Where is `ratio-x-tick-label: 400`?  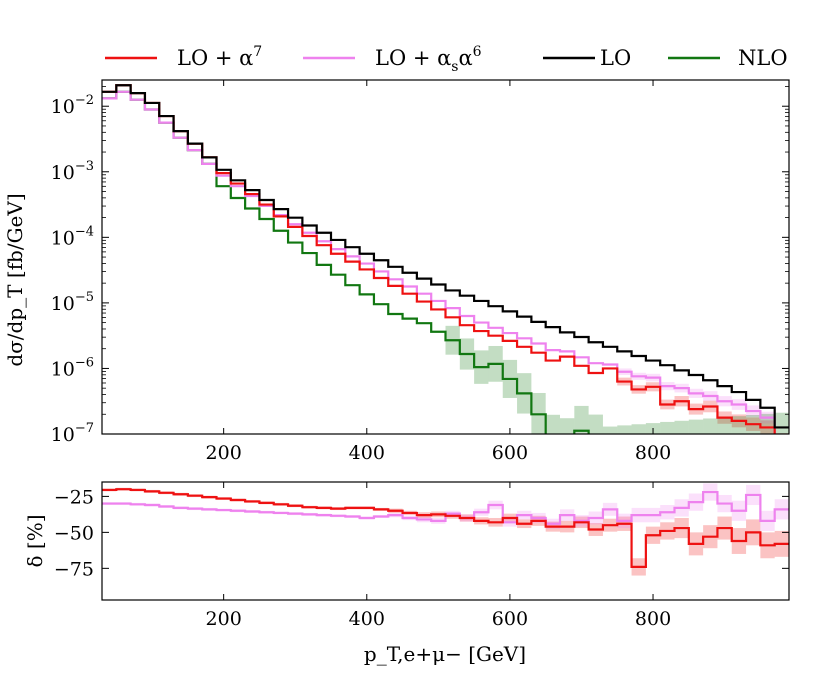 ratio-x-tick-label: 400 is located at coordinates (367, 619).